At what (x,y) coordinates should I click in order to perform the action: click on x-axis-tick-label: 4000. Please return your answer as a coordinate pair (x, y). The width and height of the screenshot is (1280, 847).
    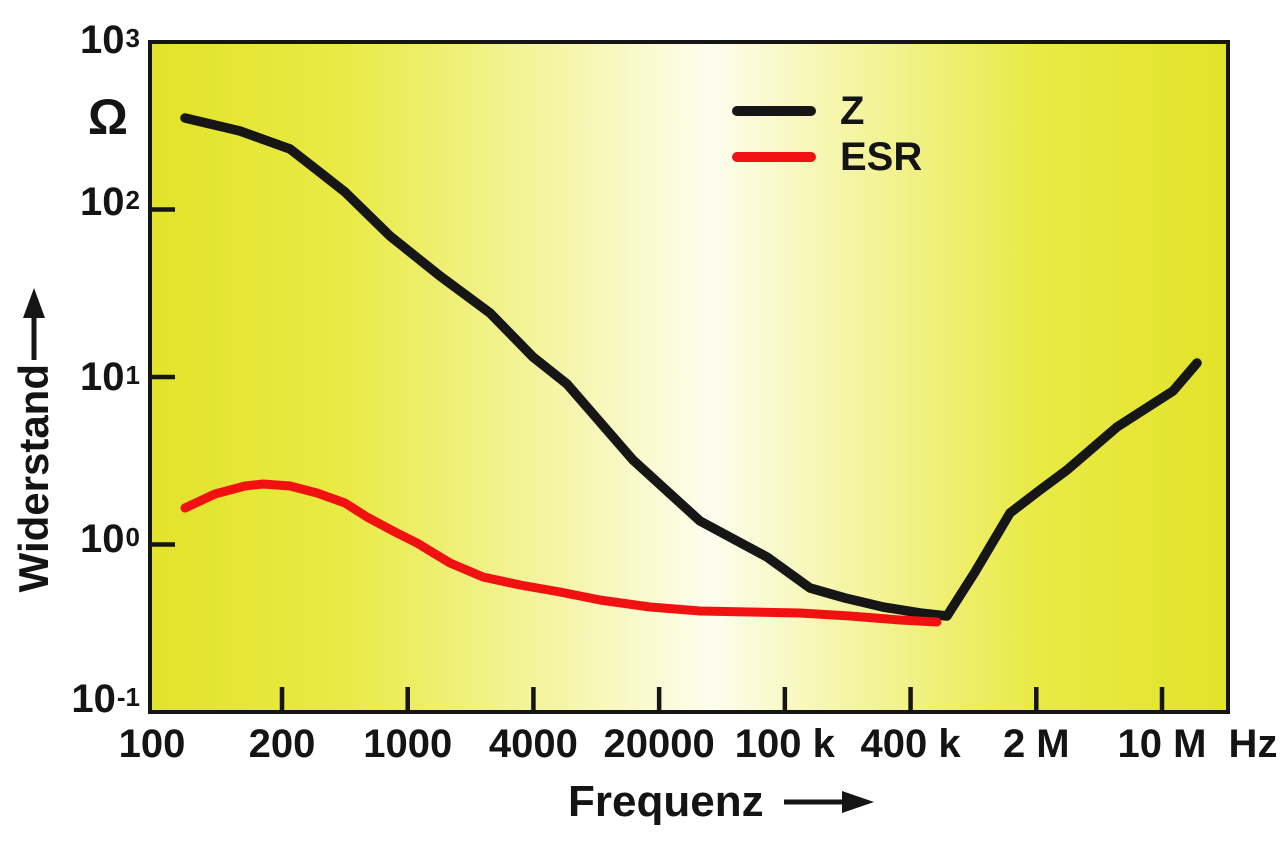
    Looking at the image, I should click on (533, 744).